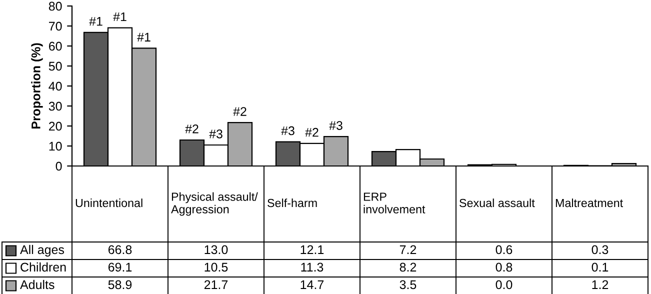  I want to click on x-tick-label: Sexual assault, so click(497, 203).